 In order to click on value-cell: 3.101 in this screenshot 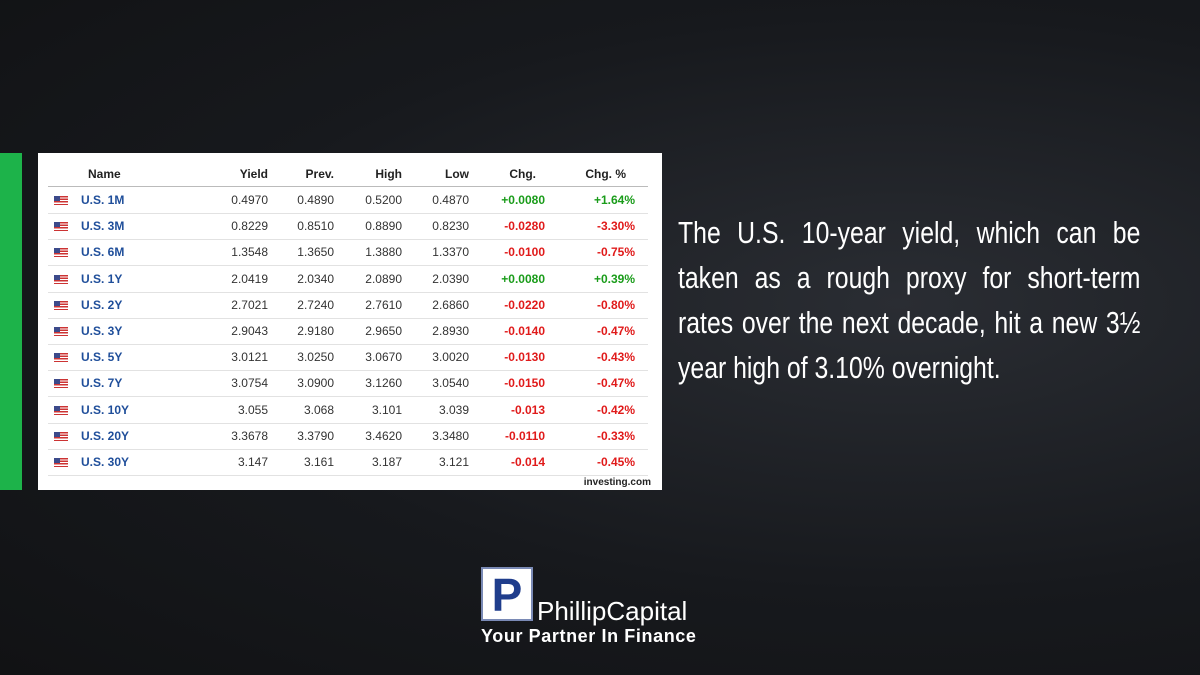, I will do `click(386, 409)`.